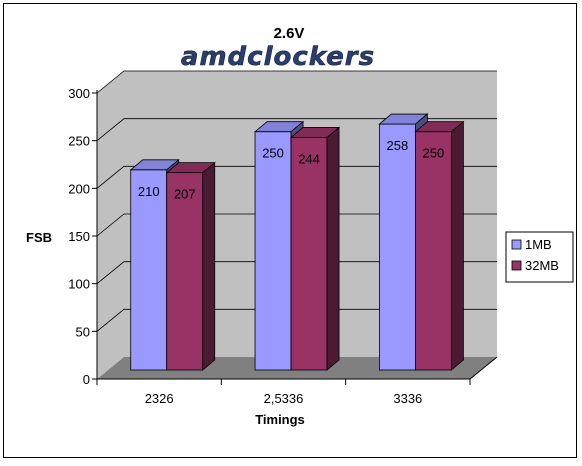 The width and height of the screenshot is (582, 466). What do you see at coordinates (407, 398) in the screenshot?
I see `x-tick-label: 3336` at bounding box center [407, 398].